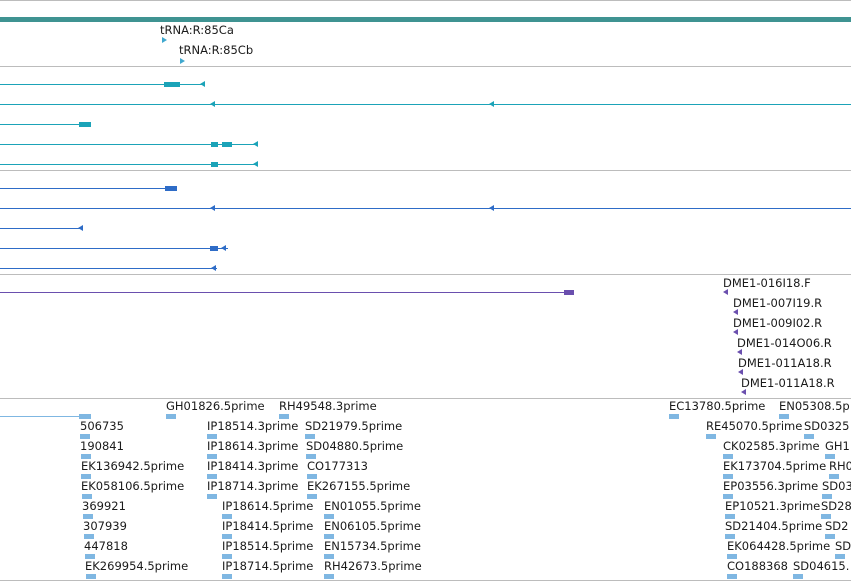  I want to click on est-line, so click(44, 416).